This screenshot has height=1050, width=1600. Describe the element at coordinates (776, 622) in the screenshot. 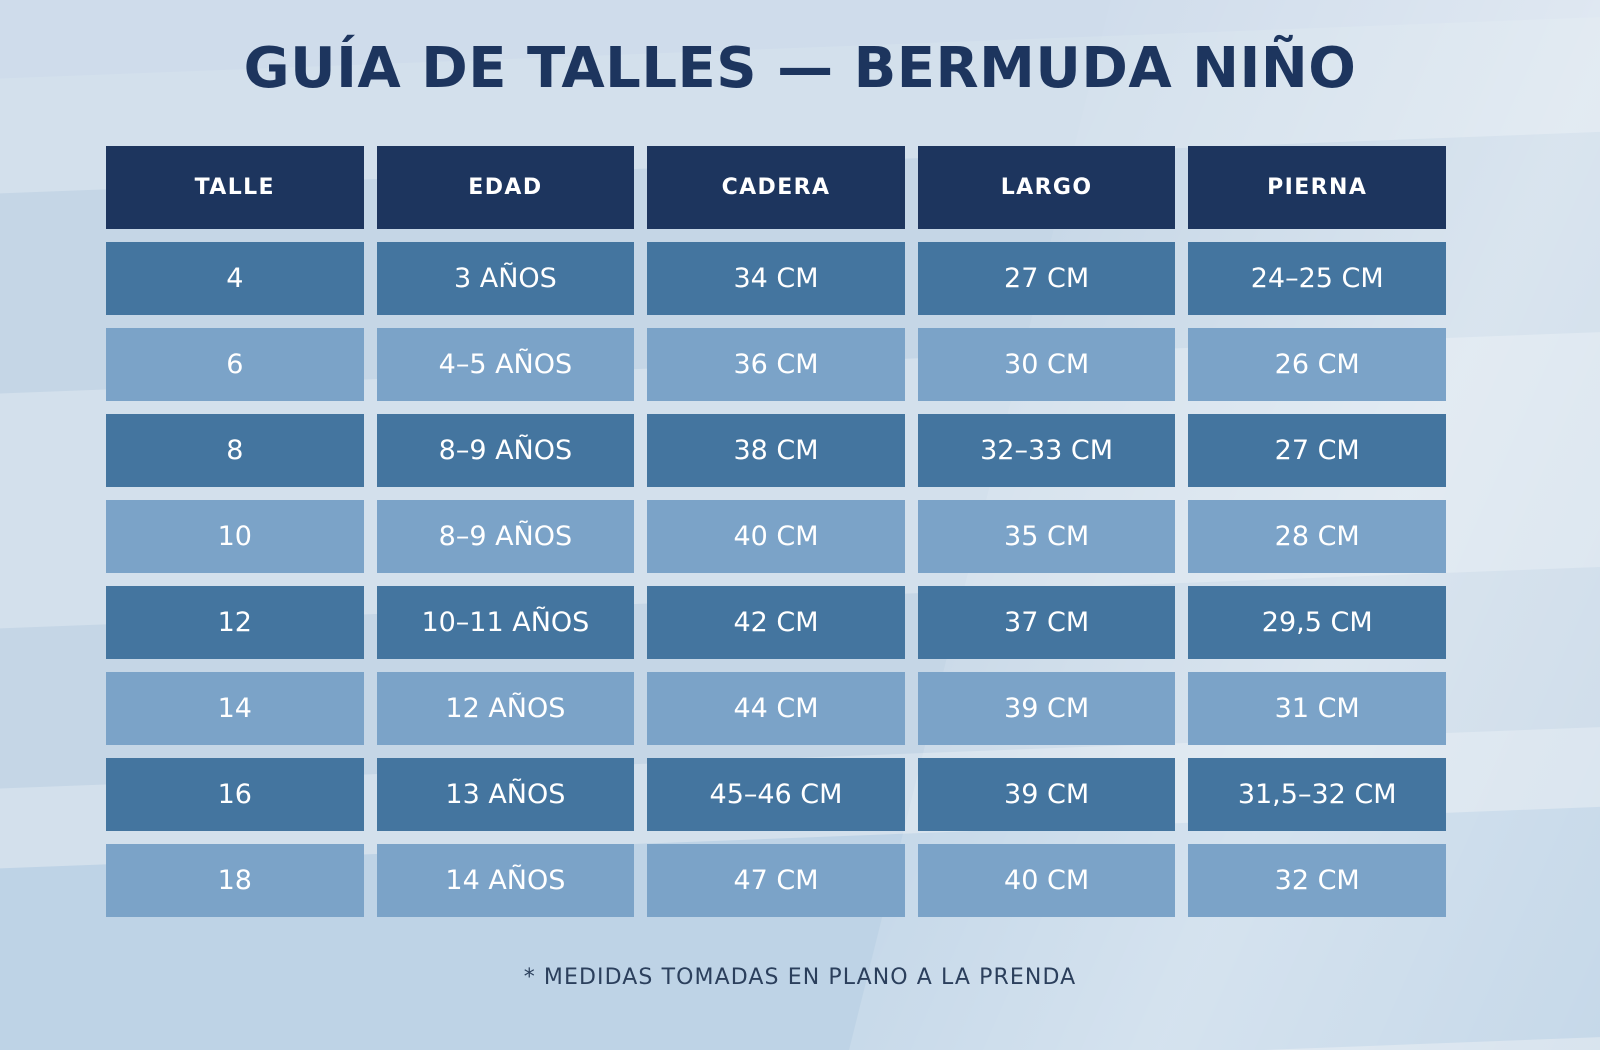

I see `cell-cadera-row-5: 42 CM` at that location.